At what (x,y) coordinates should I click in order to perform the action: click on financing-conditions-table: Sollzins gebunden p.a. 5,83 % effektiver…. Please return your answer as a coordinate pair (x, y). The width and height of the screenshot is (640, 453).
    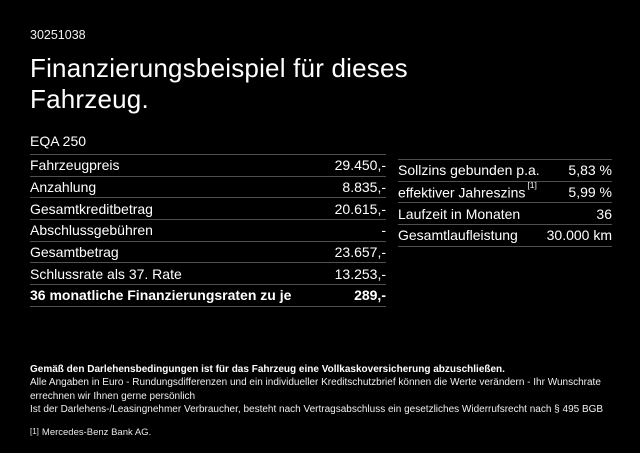
    Looking at the image, I should click on (505, 203).